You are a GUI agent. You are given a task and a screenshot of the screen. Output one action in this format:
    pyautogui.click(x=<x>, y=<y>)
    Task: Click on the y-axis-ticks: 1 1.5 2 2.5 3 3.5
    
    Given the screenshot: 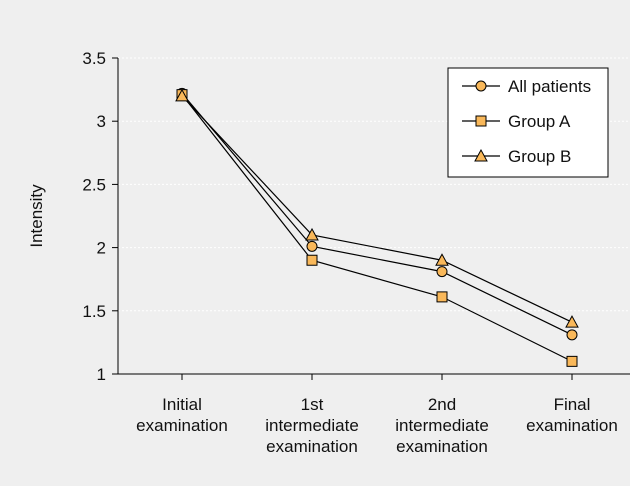 What is the action you would take?
    pyautogui.click(x=100, y=216)
    